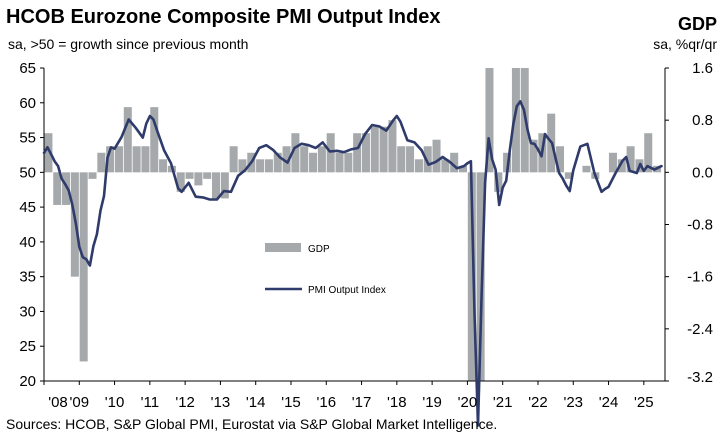 The width and height of the screenshot is (725, 441). What do you see at coordinates (685, 44) in the screenshot?
I see `right-axis-subtitle: sa, %qr/qr` at bounding box center [685, 44].